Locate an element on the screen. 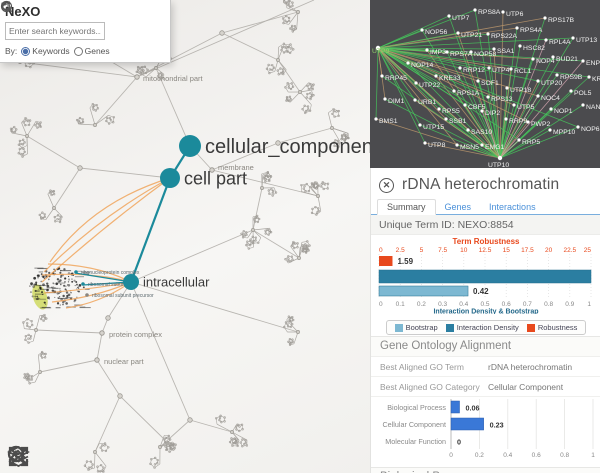  close-icon: ✕ is located at coordinates (386, 185).